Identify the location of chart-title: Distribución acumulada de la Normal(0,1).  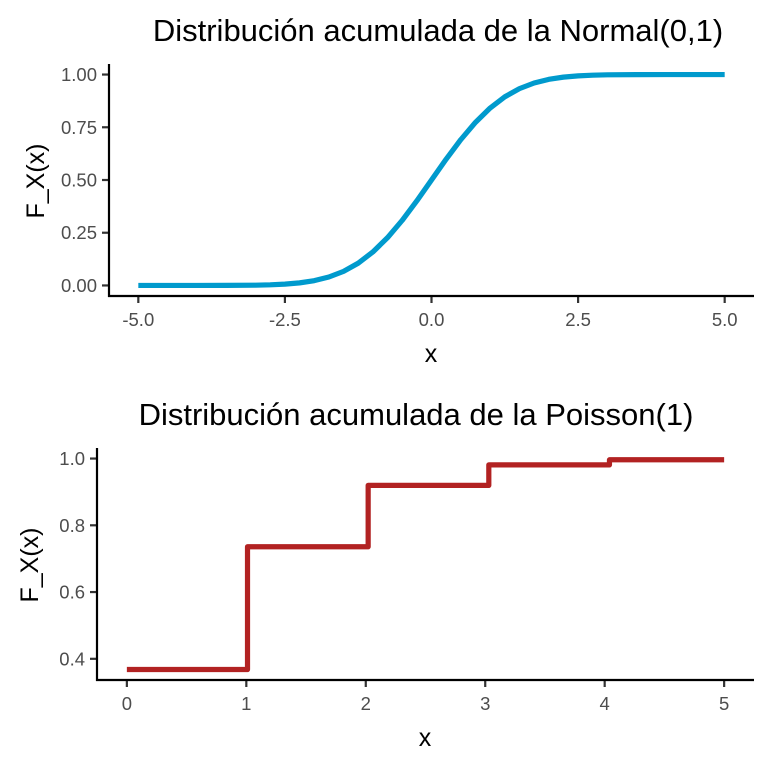
(438, 30).